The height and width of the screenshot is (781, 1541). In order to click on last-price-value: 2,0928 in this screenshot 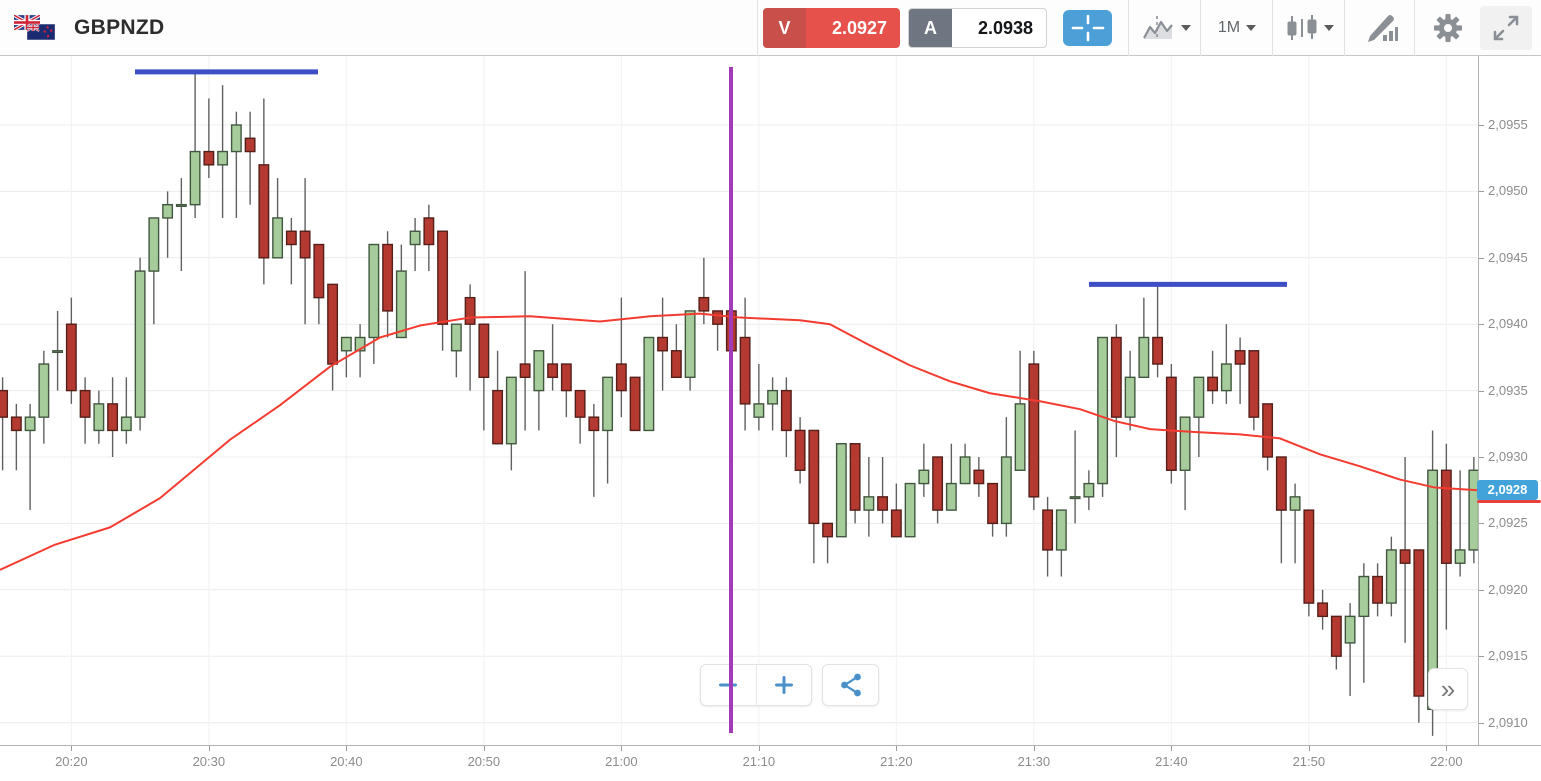, I will do `click(1507, 490)`.